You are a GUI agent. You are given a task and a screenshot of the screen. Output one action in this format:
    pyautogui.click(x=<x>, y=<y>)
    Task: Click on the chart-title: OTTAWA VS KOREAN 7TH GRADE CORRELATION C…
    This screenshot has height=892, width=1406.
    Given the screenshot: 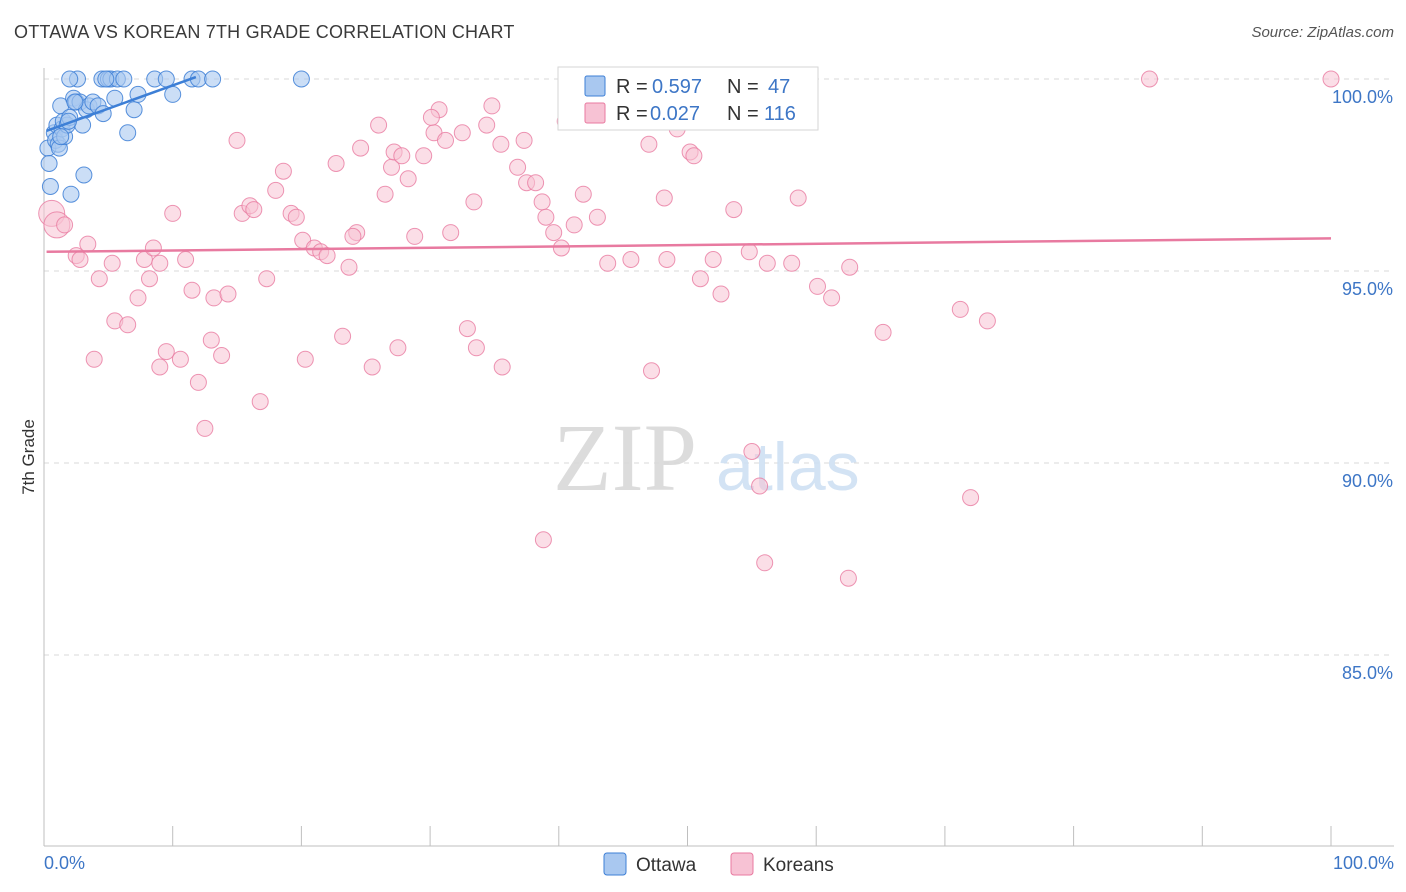 What is the action you would take?
    pyautogui.click(x=264, y=32)
    